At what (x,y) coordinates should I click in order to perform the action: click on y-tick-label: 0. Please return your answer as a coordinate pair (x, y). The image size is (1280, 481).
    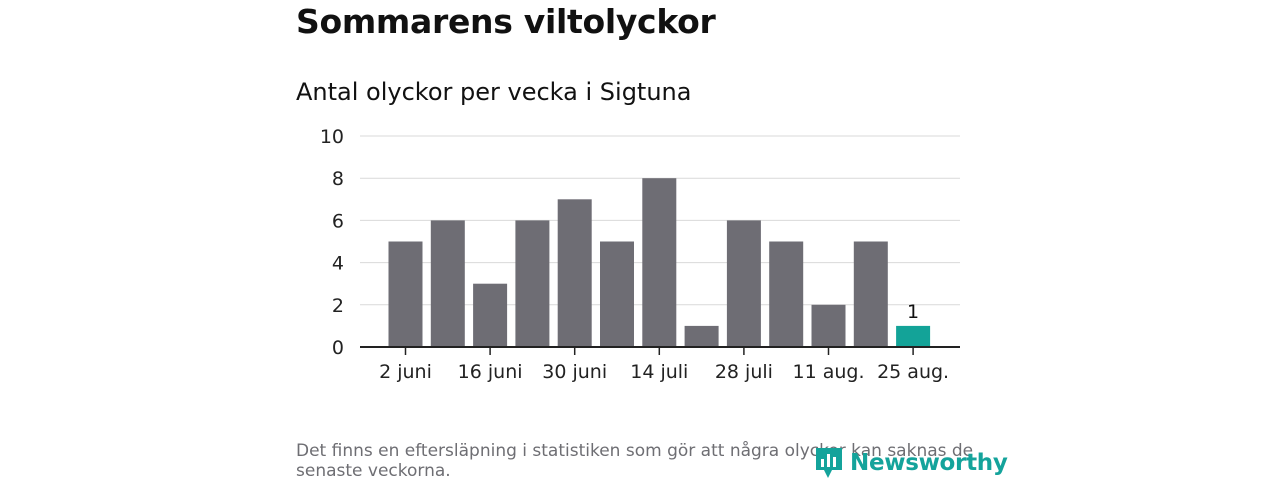
    Looking at the image, I should click on (338, 348).